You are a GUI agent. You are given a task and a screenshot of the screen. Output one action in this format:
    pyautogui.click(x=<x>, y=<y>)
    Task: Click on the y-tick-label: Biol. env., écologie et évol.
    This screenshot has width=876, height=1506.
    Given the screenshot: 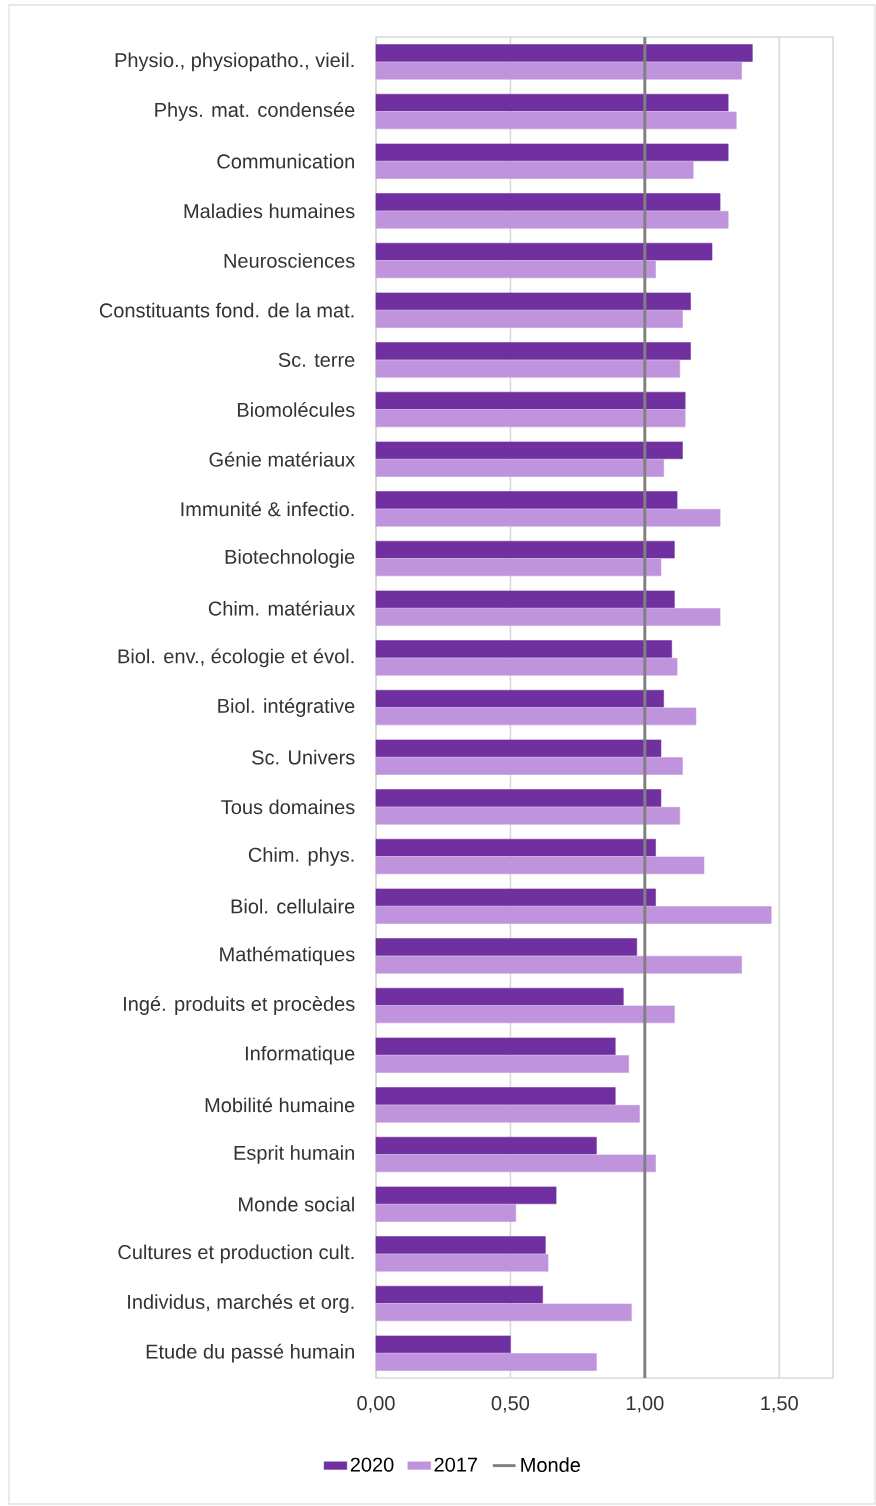 What is the action you would take?
    pyautogui.click(x=236, y=658)
    